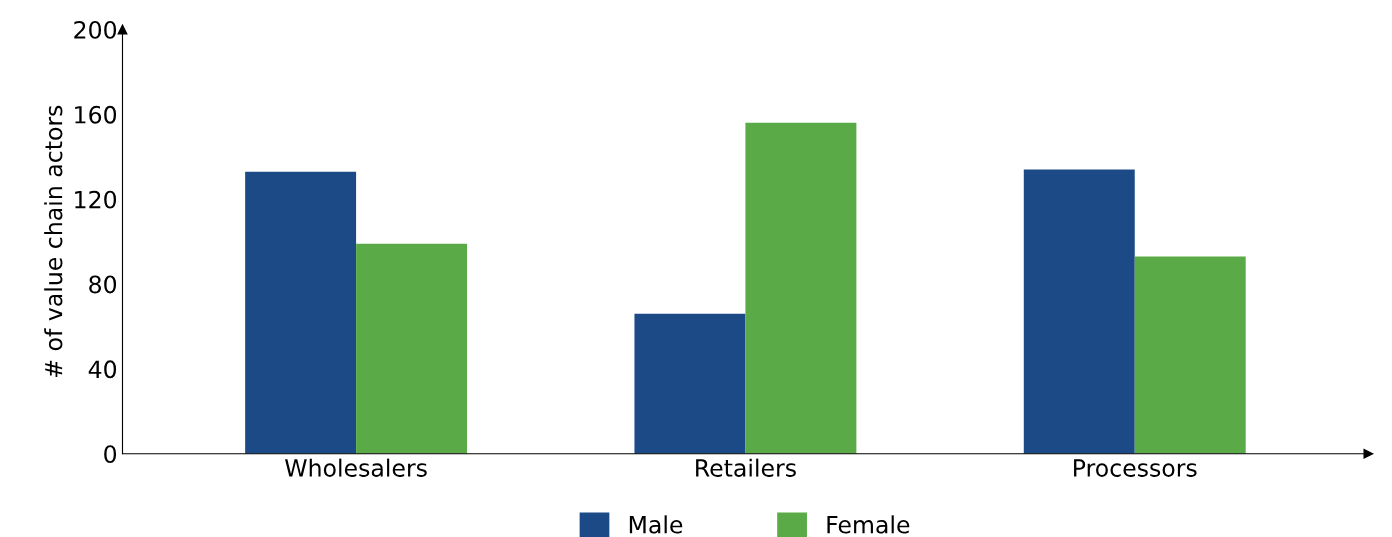 The image size is (1392, 537). I want to click on y-tick-label: 40, so click(102, 369).